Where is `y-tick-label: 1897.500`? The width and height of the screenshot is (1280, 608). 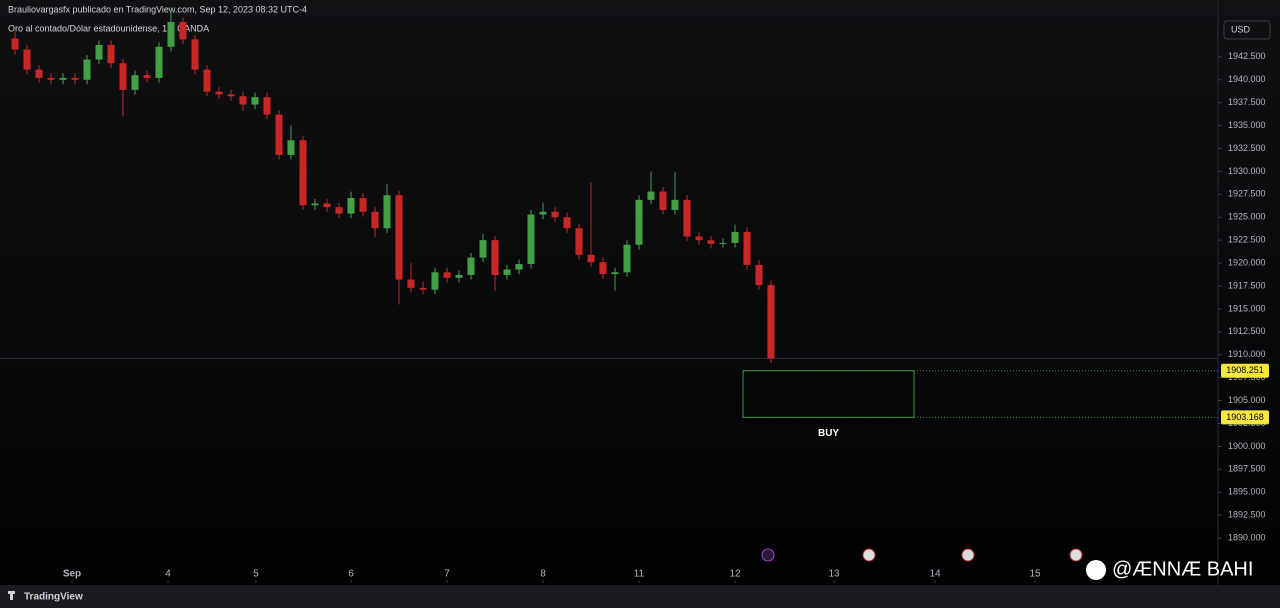
y-tick-label: 1897.500 is located at coordinates (1247, 469).